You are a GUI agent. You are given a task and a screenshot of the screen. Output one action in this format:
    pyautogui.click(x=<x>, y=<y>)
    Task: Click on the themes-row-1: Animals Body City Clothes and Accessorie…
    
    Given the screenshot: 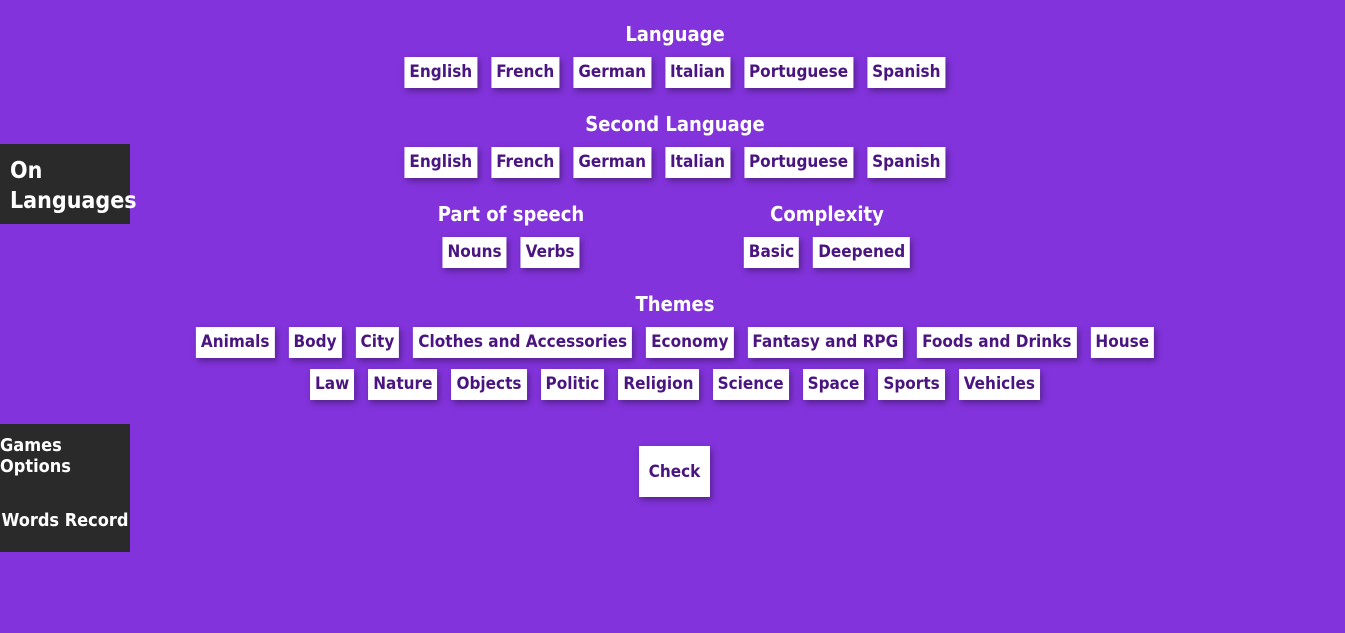 What is the action you would take?
    pyautogui.click(x=675, y=342)
    